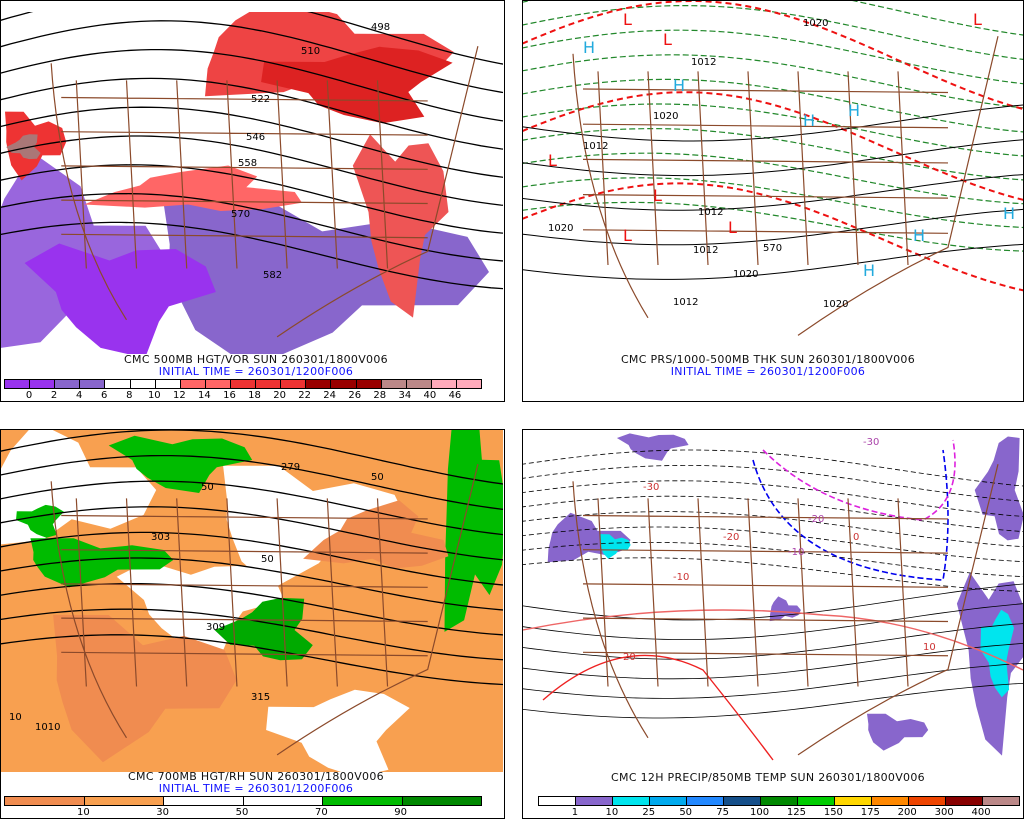  What do you see at coordinates (722, 812) in the screenshot?
I see `colorbar-label: 75` at bounding box center [722, 812].